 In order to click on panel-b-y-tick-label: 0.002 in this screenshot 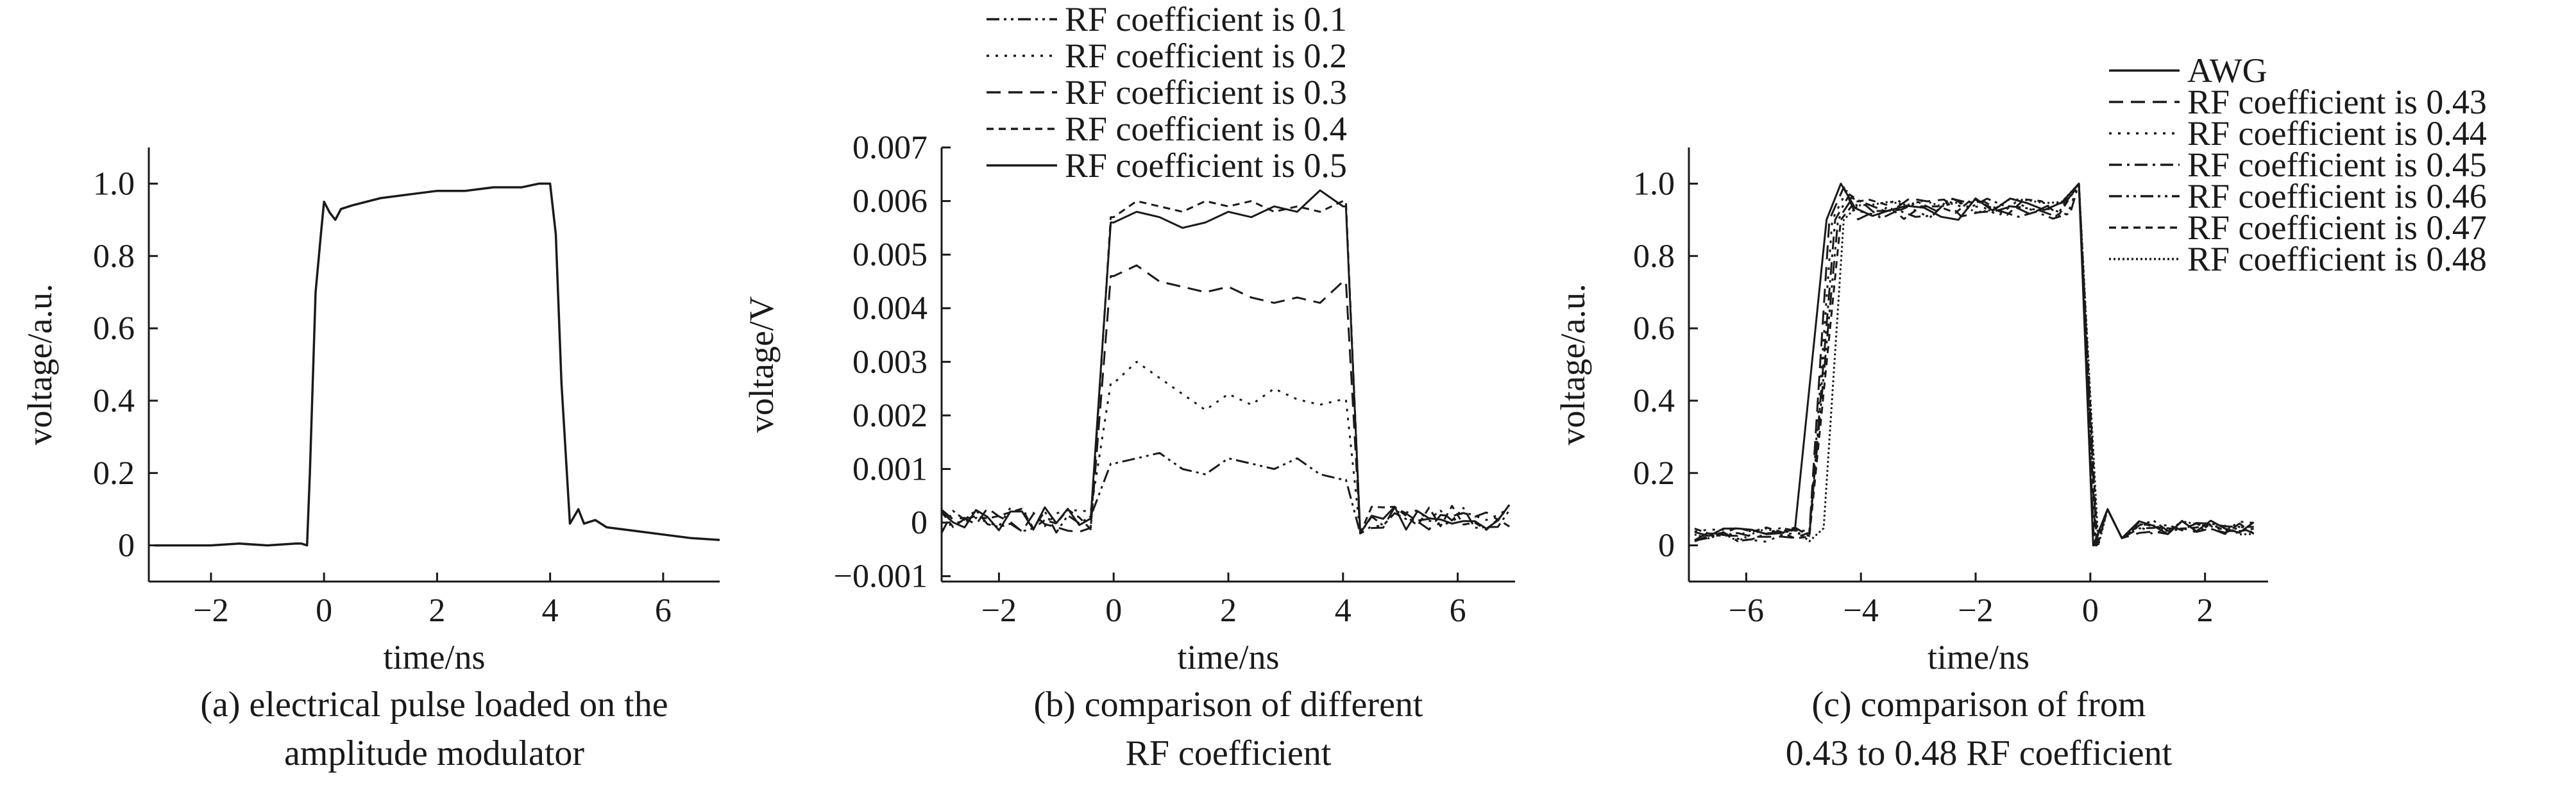, I will do `click(890, 416)`.